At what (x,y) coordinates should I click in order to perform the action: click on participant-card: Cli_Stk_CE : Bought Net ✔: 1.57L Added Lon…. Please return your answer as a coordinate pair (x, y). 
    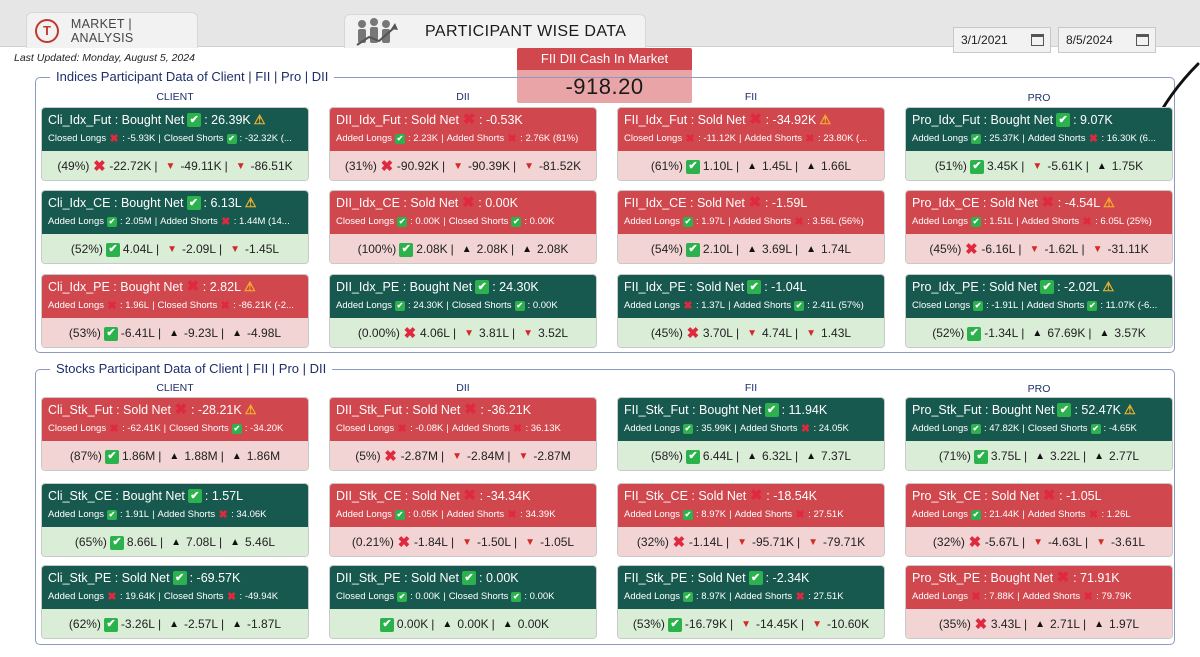
    Looking at the image, I should click on (175, 520).